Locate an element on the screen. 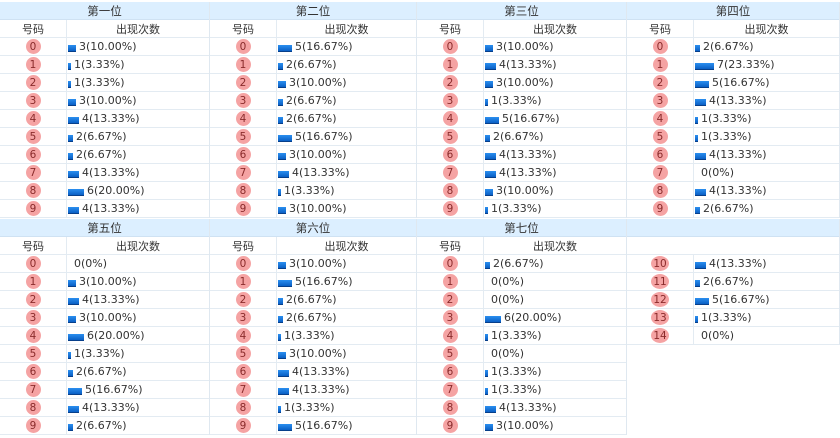 The image size is (840, 438). table-row: 9 4(13.33%) is located at coordinates (104, 209).